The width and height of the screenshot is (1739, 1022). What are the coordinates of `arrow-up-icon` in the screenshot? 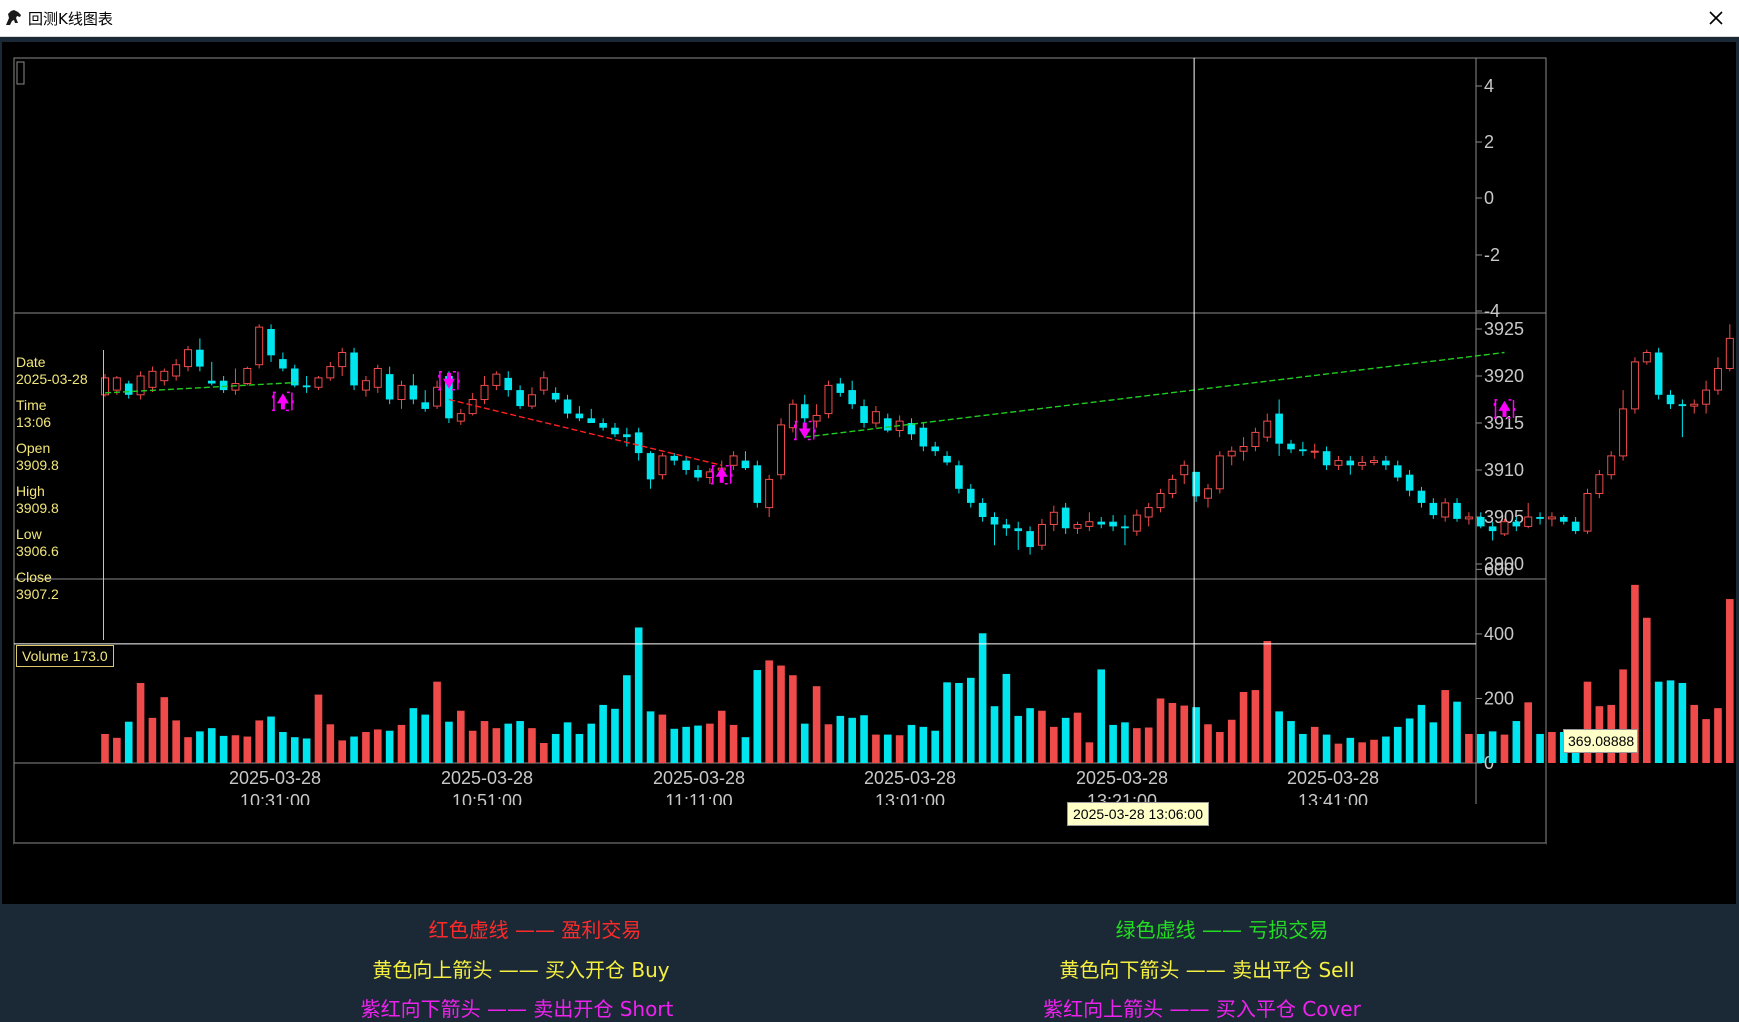 It's located at (1504, 408).